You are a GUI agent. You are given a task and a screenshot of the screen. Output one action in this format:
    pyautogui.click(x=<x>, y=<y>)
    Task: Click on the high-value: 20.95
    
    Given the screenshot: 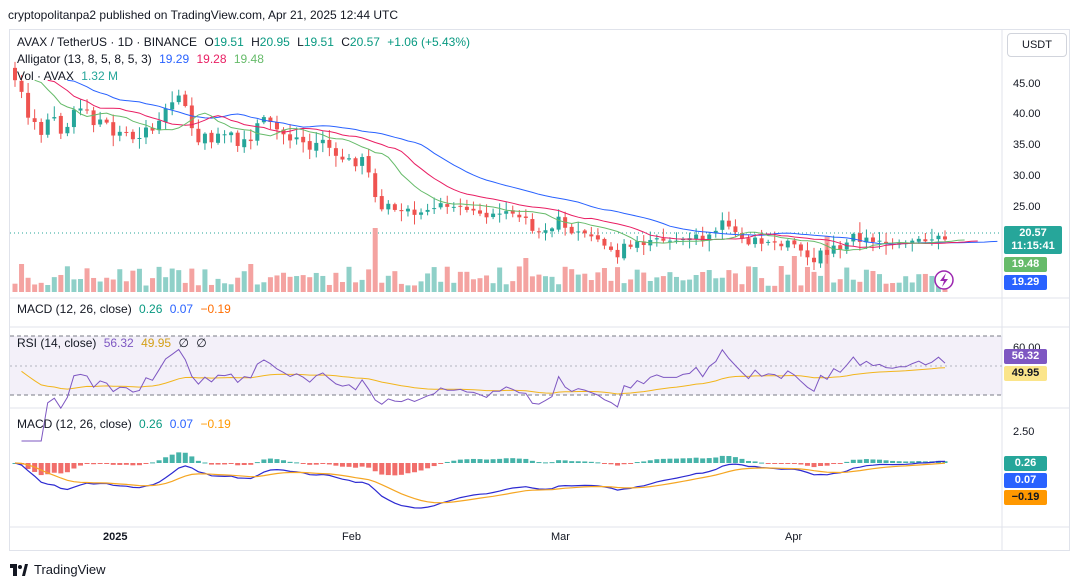 What is the action you would take?
    pyautogui.click(x=274, y=42)
    